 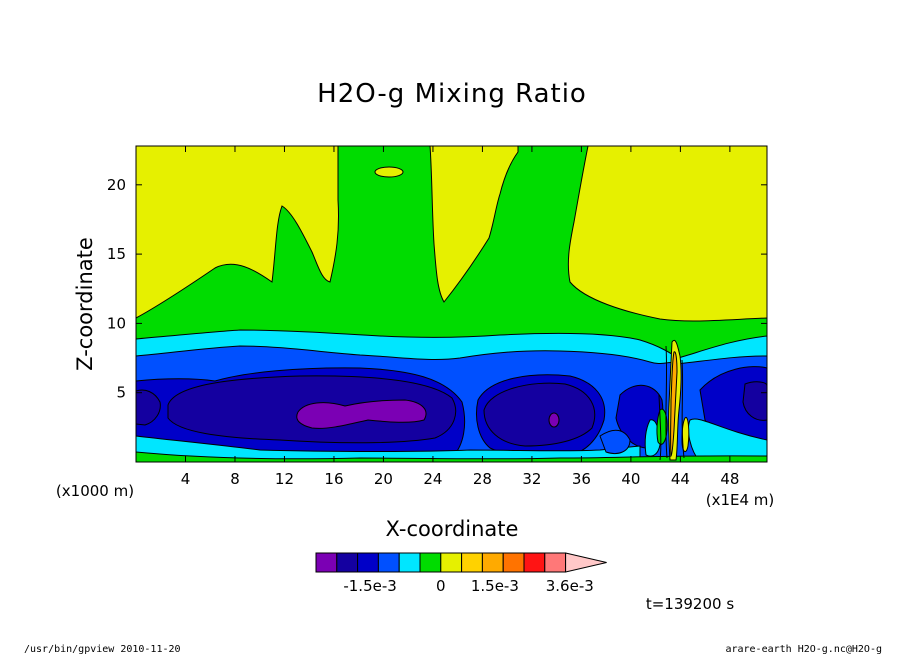 What do you see at coordinates (554, 420) in the screenshot?
I see `contour-island-purple` at bounding box center [554, 420].